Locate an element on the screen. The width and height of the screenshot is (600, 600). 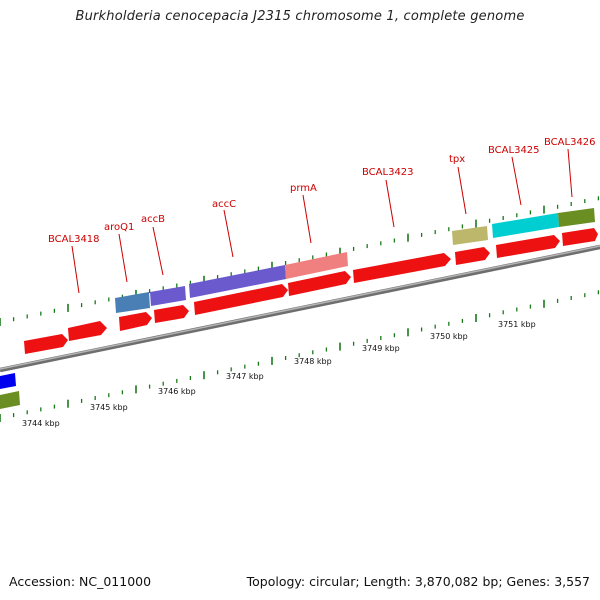
gene-label-prma: prmA is located at coordinates (303, 188).